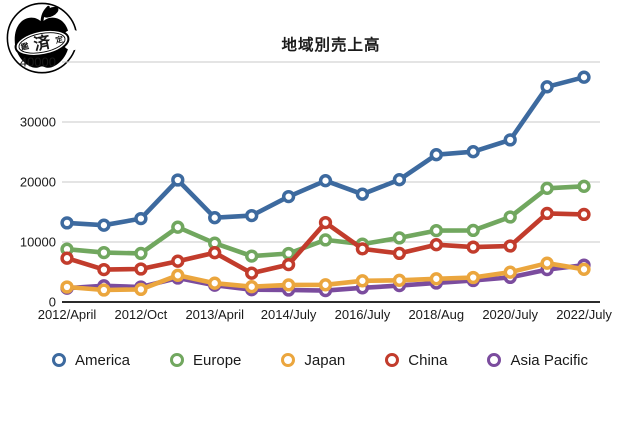 This screenshot has width=640, height=422. Describe the element at coordinates (549, 360) in the screenshot. I see `legend-label-asia-pacific: Asia Pacific` at that location.